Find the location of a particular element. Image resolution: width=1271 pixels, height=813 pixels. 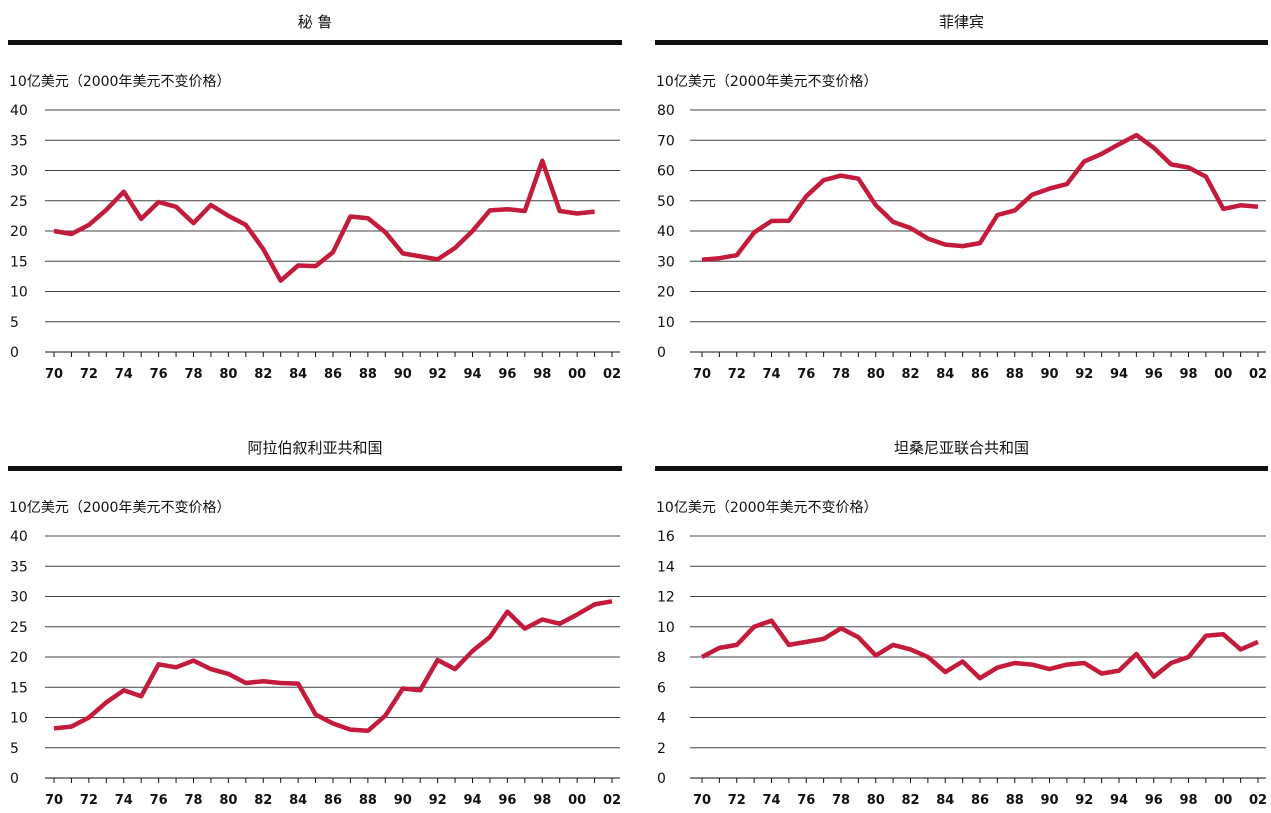

chart-title: 阿拉伯叙利亚共和国 is located at coordinates (314, 448).